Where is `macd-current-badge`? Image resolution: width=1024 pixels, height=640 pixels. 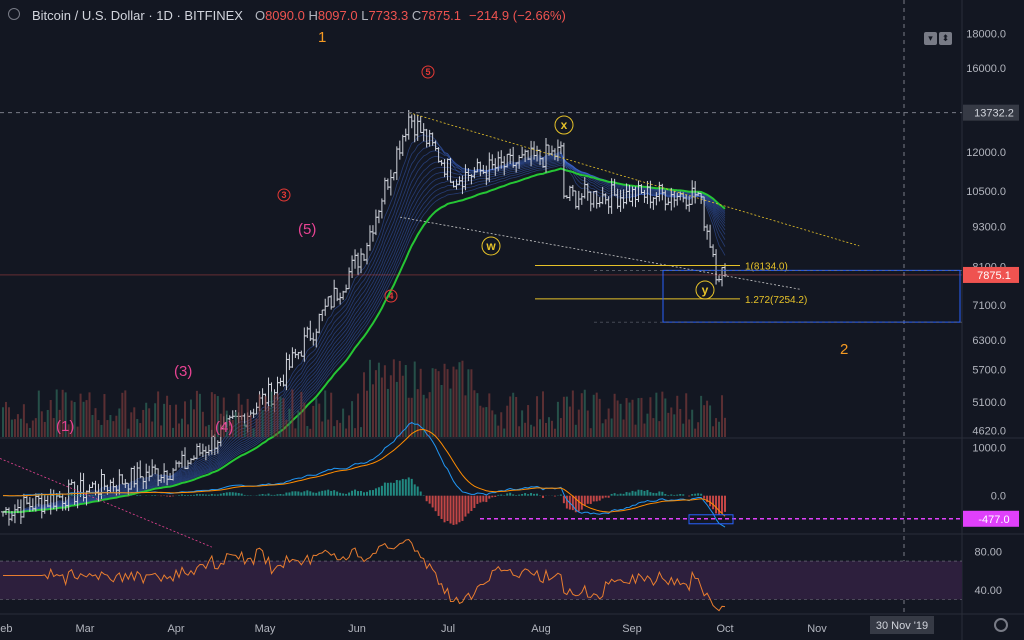
macd-current-badge is located at coordinates (991, 518).